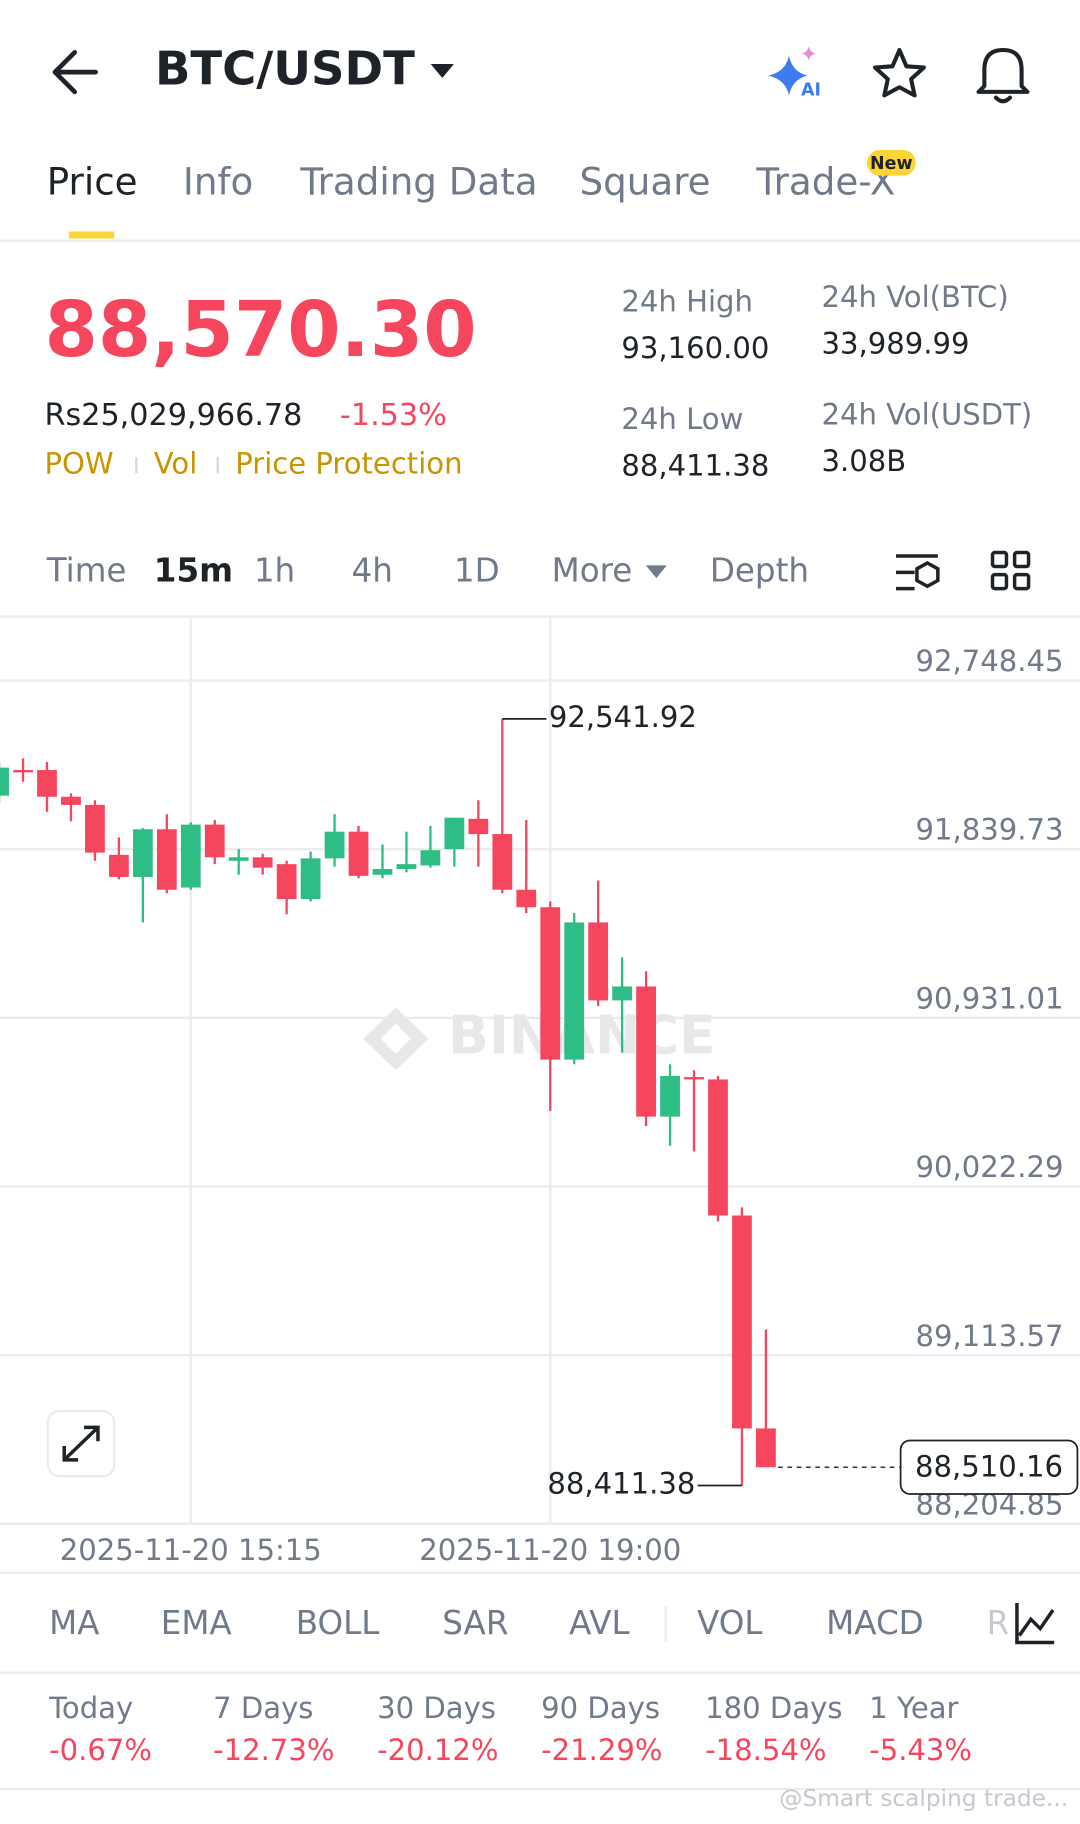 Image resolution: width=1080 pixels, height=1824 pixels. What do you see at coordinates (927, 414) in the screenshot?
I see `stat-label: 24h Vol(USDT)` at bounding box center [927, 414].